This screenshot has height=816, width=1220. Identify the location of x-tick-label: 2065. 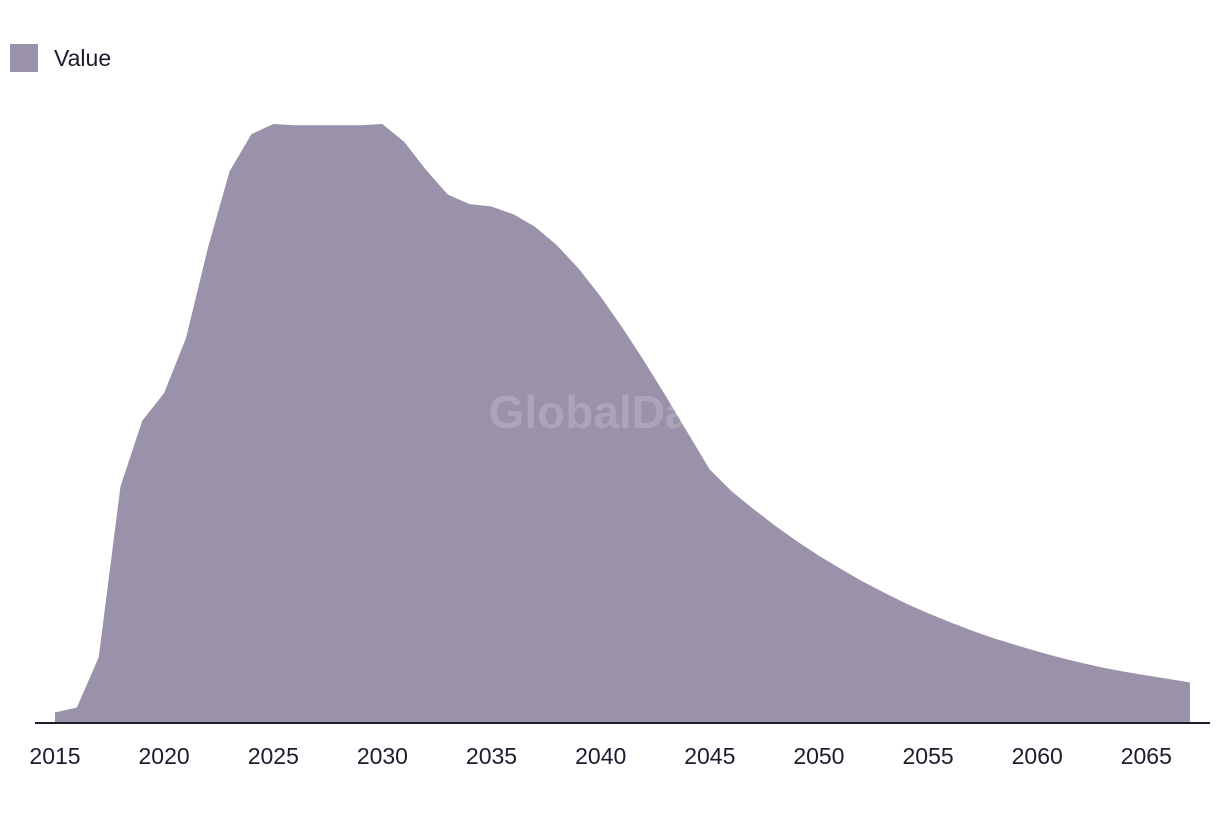
(1146, 756).